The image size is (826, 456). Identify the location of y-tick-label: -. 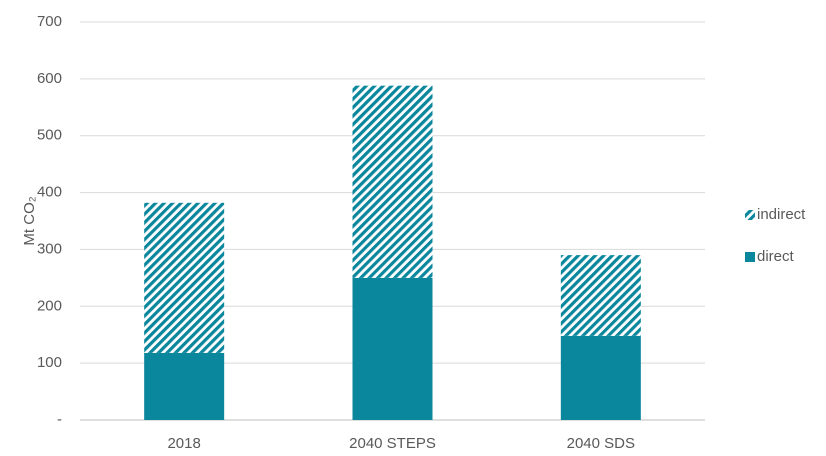
(59, 419).